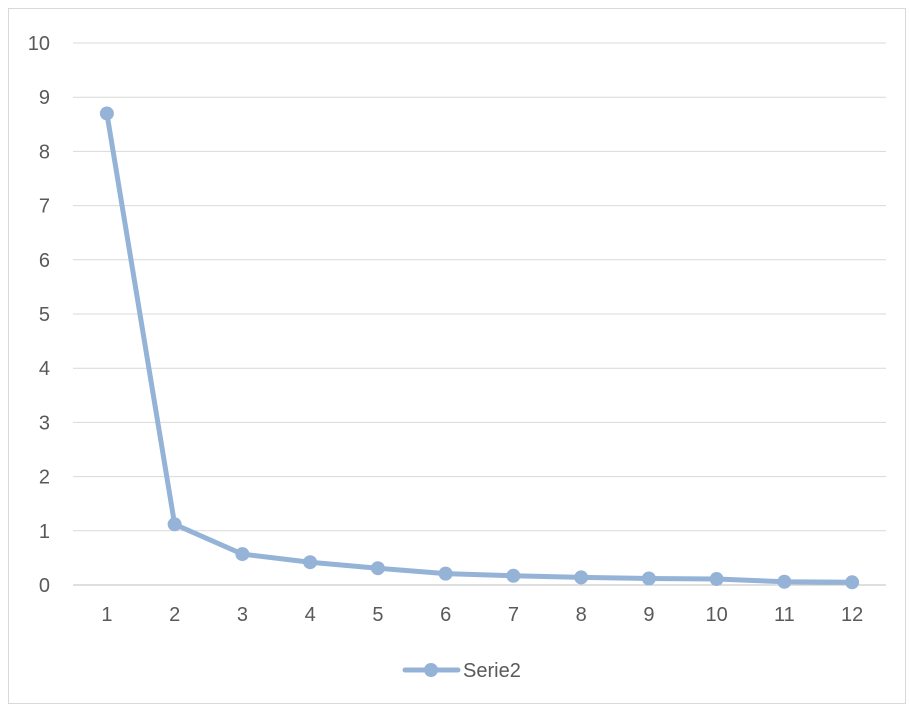 The image size is (909, 706). Describe the element at coordinates (461, 671) in the screenshot. I see `legend: Serie2` at that location.